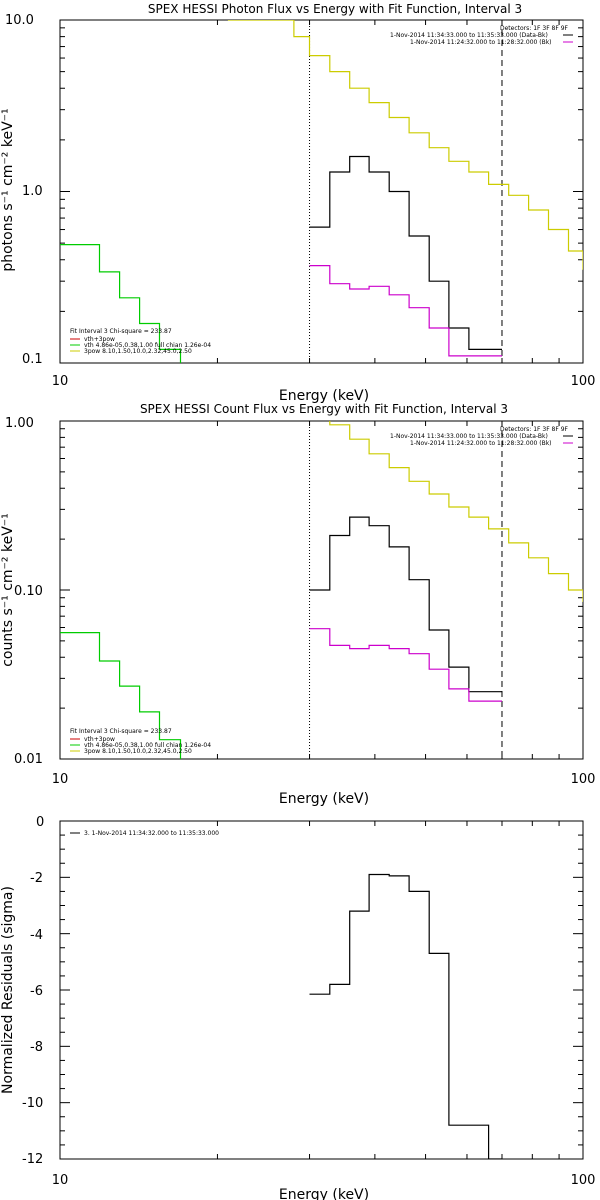  I want to click on y-tick-label: 10.0, so click(19, 20).